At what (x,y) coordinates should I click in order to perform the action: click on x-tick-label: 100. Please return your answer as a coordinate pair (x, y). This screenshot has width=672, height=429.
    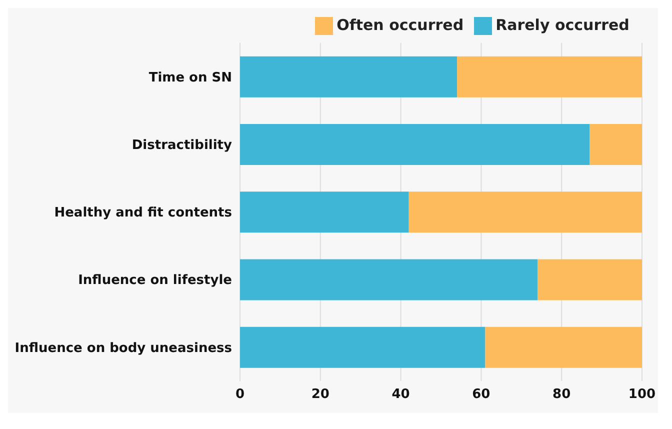
    Looking at the image, I should click on (642, 394).